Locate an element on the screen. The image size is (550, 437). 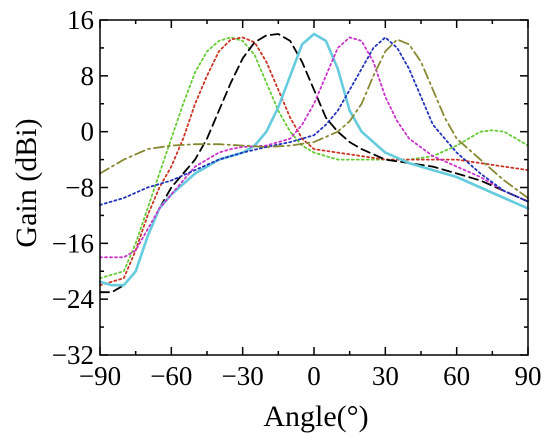
y-tick-label: 16 is located at coordinates (80, 20).